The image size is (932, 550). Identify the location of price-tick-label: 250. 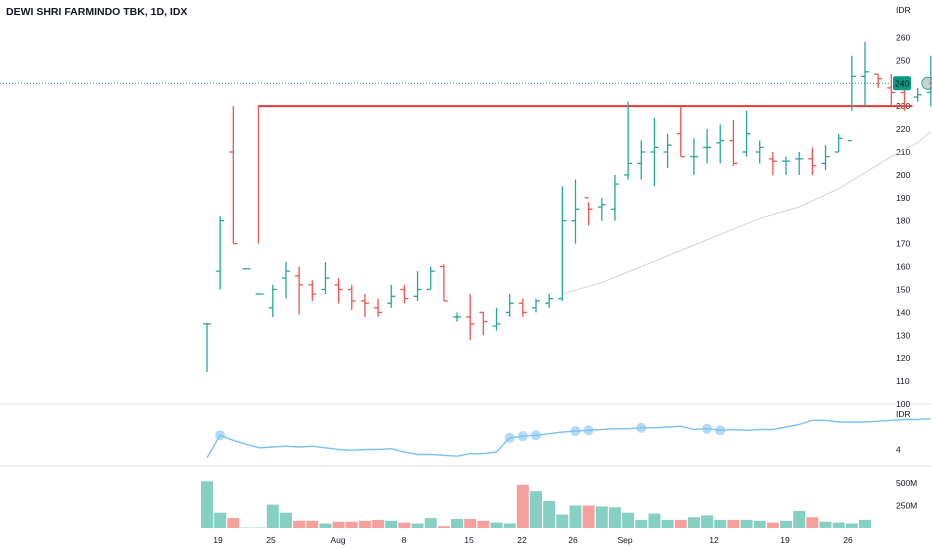
(903, 60).